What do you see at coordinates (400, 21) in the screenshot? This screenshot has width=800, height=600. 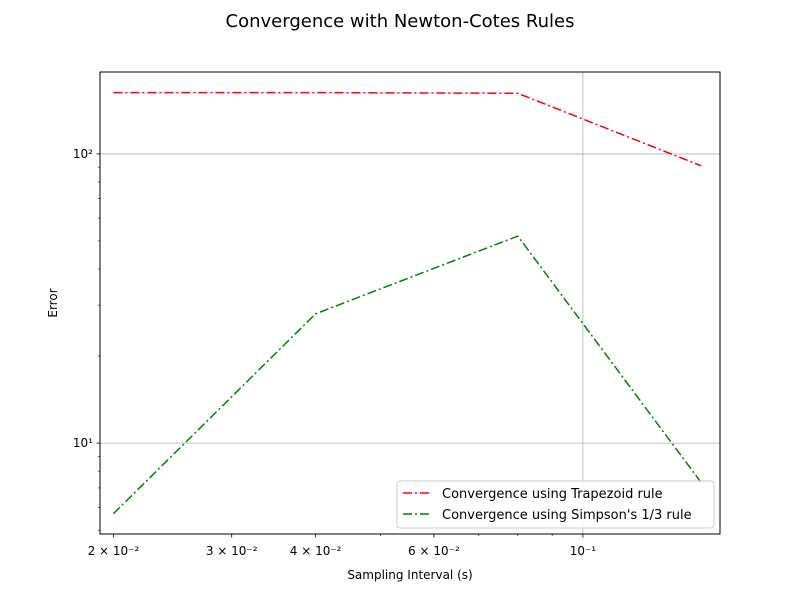 I see `chart-title: Convergence with Newton-Cotes Rules` at bounding box center [400, 21].